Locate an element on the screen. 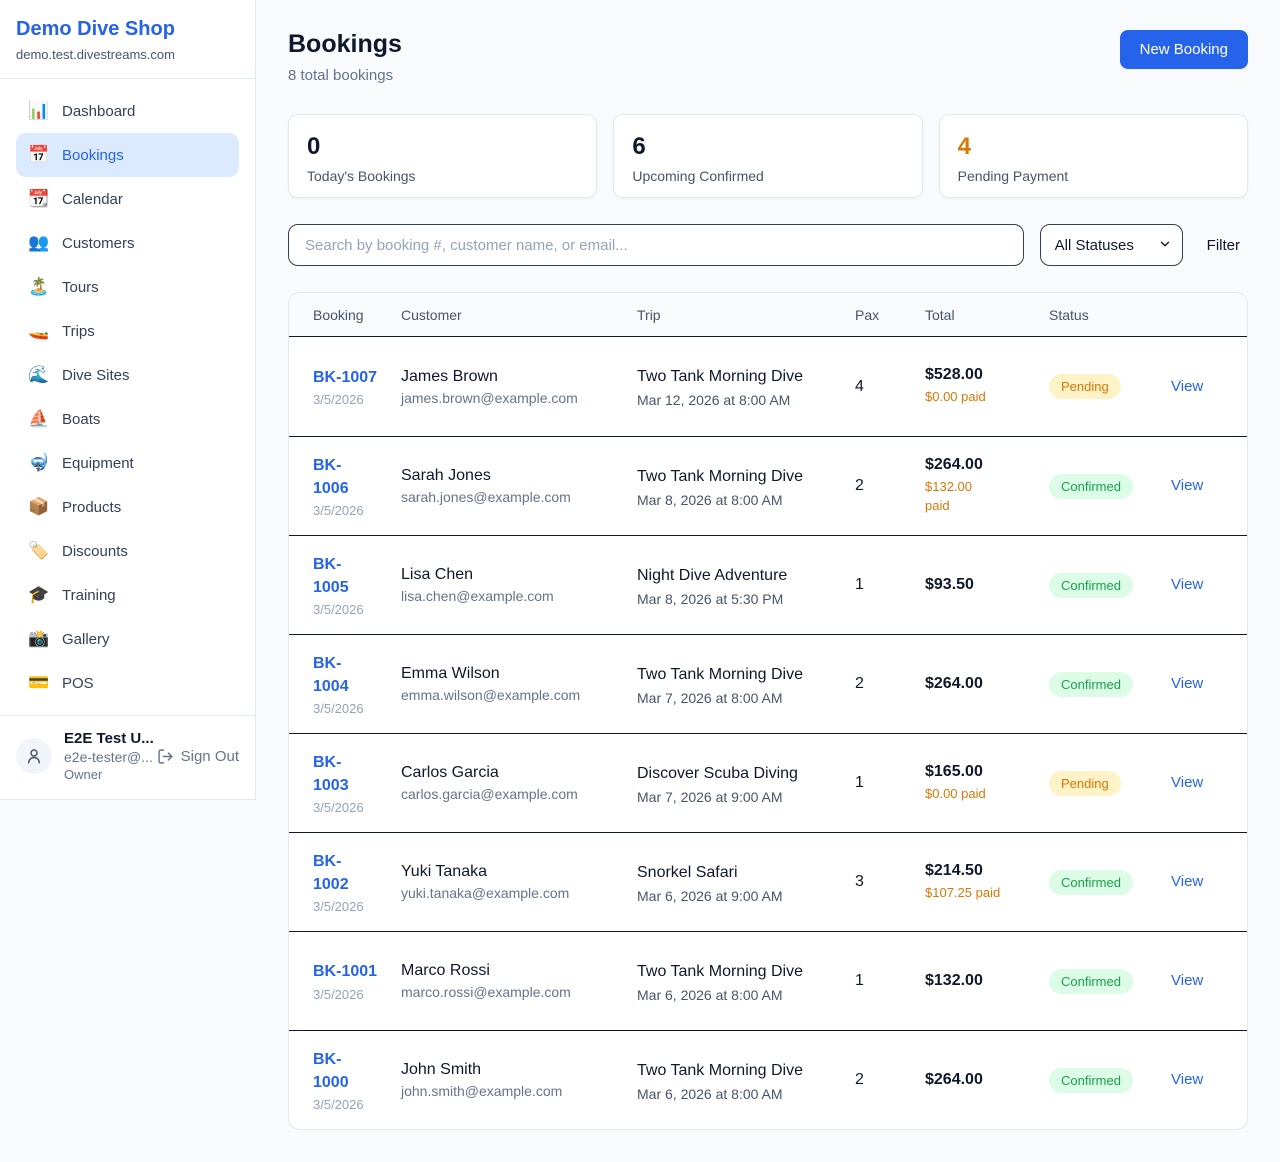  filter-button: Filter is located at coordinates (1223, 245).